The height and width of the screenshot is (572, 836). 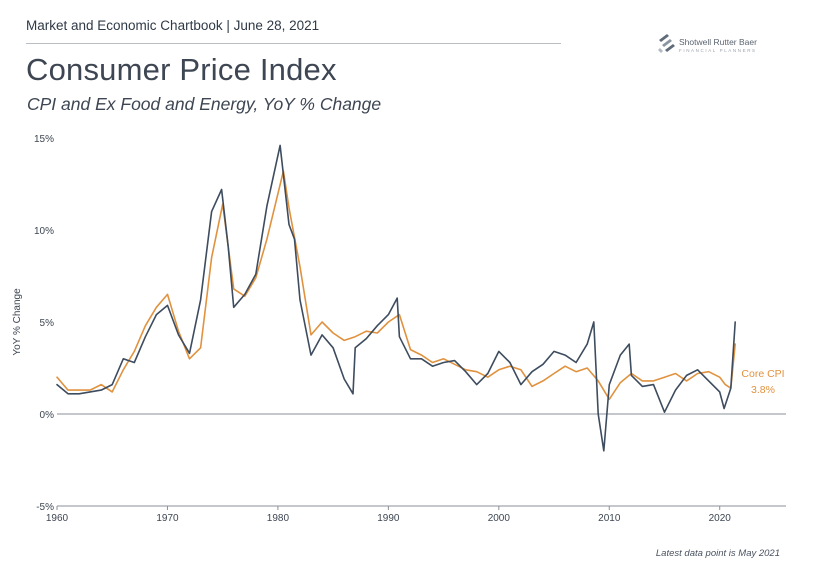 I want to click on x-tick-label: 1960, so click(x=57, y=518).